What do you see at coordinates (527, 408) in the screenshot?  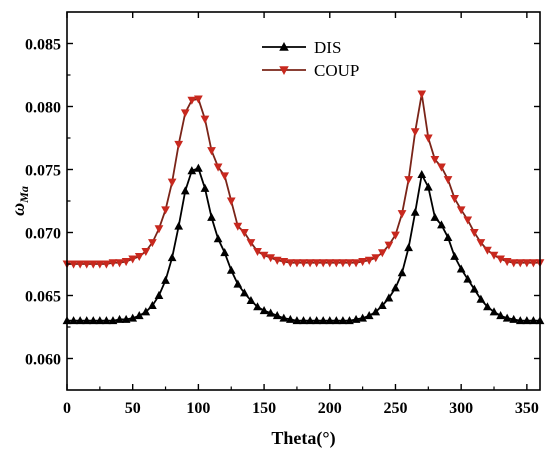 I see `x-tick-label: 350` at bounding box center [527, 408].